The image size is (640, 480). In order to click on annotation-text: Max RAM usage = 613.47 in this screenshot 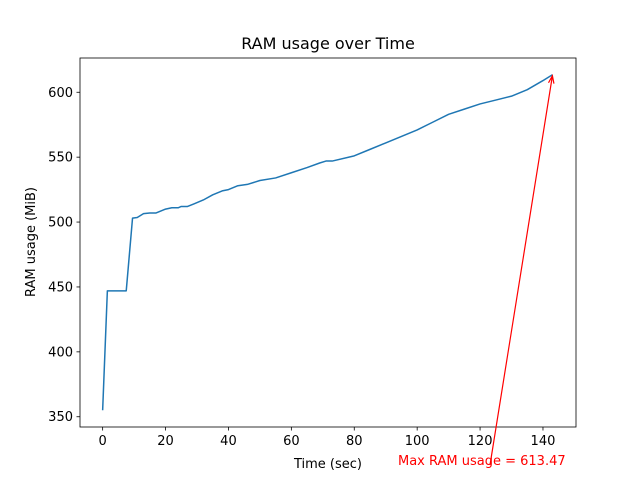, I will do `click(482, 461)`.